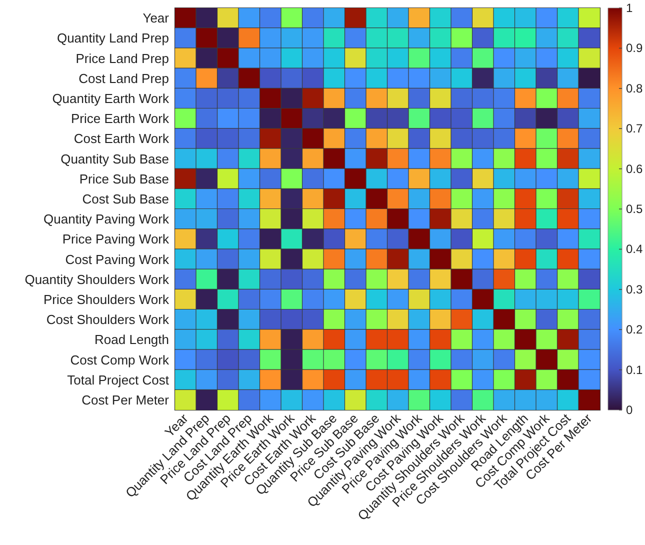 The height and width of the screenshot is (545, 645). What do you see at coordinates (122, 138) in the screenshot?
I see `y-tick-label: Cost Earth Work` at bounding box center [122, 138].